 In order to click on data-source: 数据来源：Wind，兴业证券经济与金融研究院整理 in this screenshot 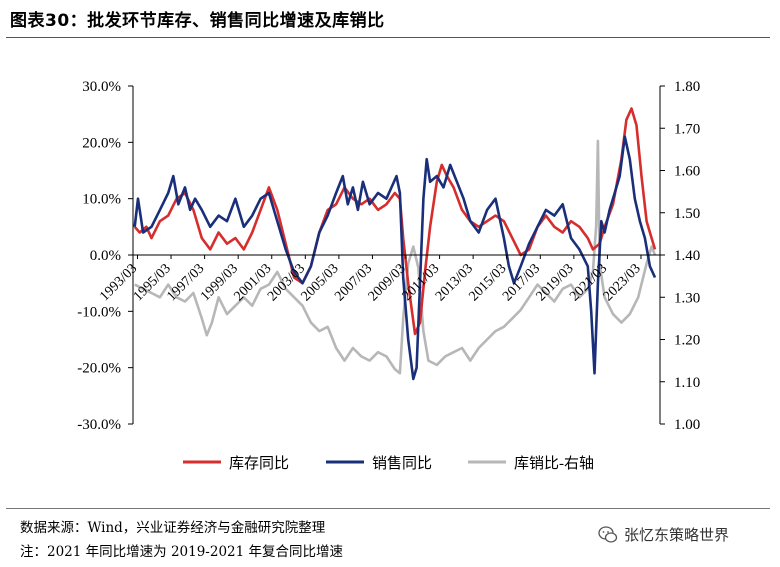, I will do `click(173, 528)`.